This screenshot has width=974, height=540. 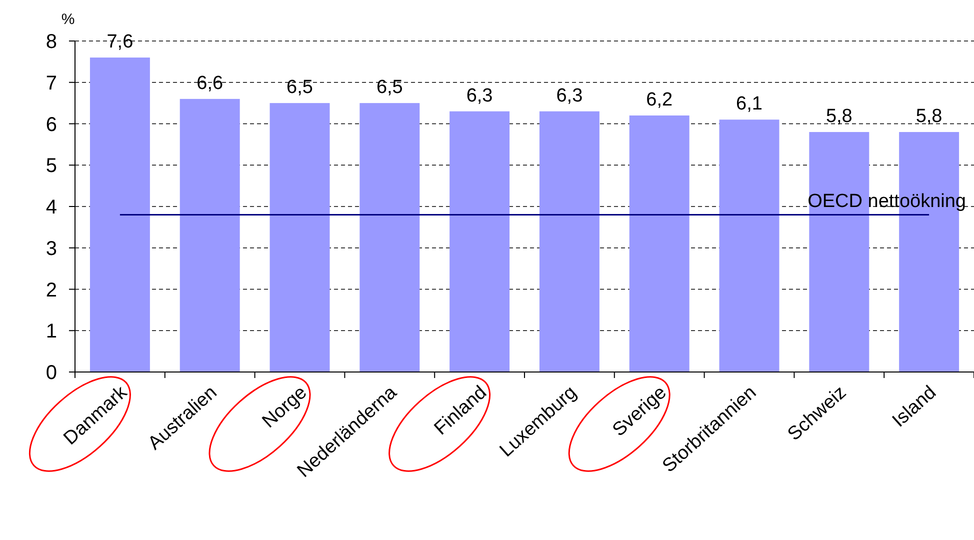 What do you see at coordinates (51, 331) in the screenshot?
I see `y-tick-label: 1` at bounding box center [51, 331].